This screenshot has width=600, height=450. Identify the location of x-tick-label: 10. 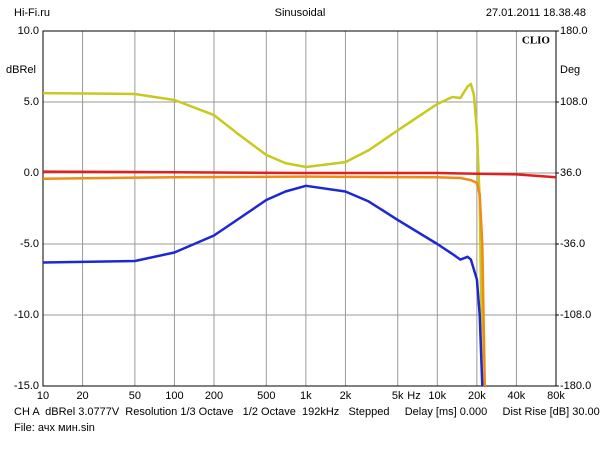
(43, 396).